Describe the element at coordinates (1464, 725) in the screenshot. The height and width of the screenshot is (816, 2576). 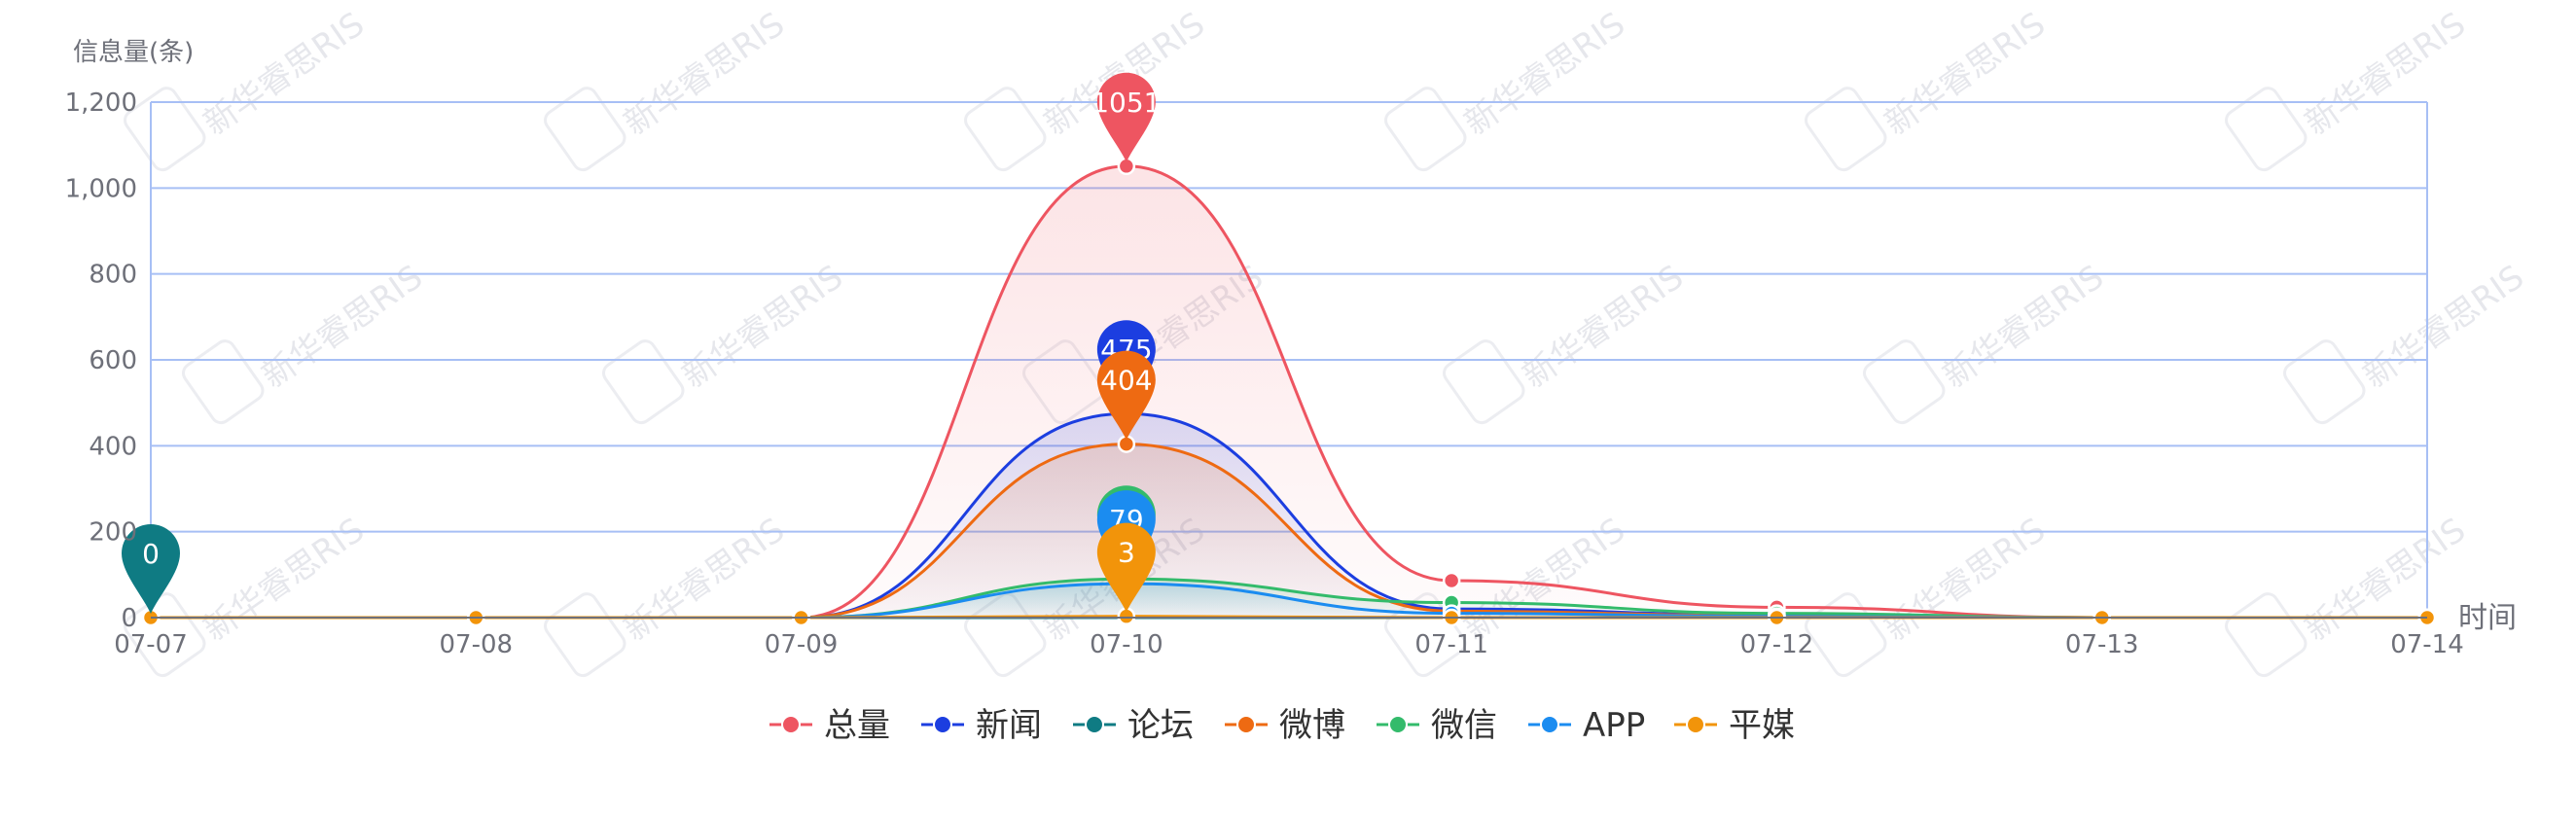
I see `legend-label: 微信` at that location.